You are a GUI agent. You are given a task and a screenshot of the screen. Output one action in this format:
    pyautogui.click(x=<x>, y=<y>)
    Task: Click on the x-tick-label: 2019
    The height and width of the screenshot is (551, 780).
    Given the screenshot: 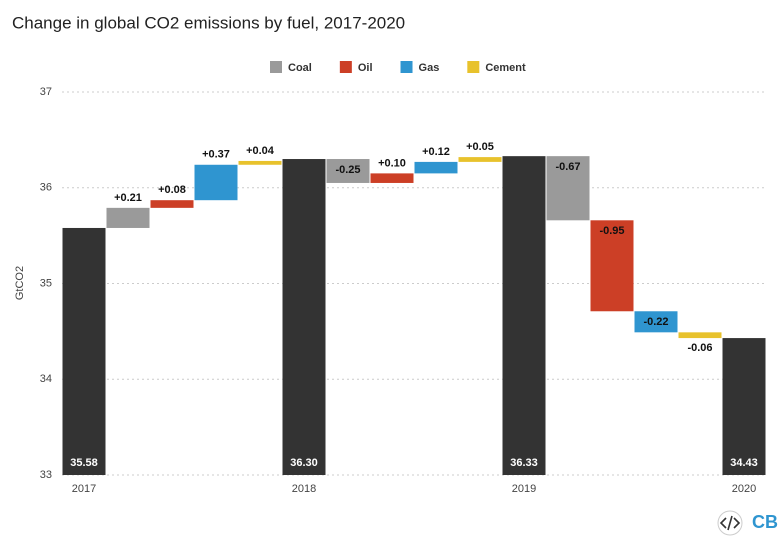 What is the action you would take?
    pyautogui.click(x=524, y=489)
    